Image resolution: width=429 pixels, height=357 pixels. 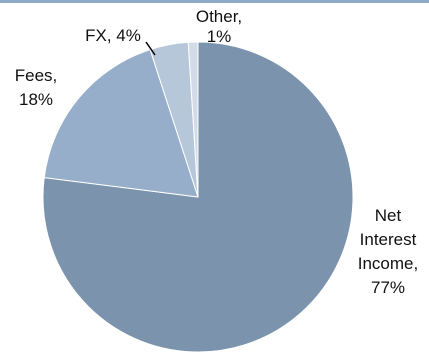 I want to click on slice-label-fx: FX, 4%, so click(x=113, y=35).